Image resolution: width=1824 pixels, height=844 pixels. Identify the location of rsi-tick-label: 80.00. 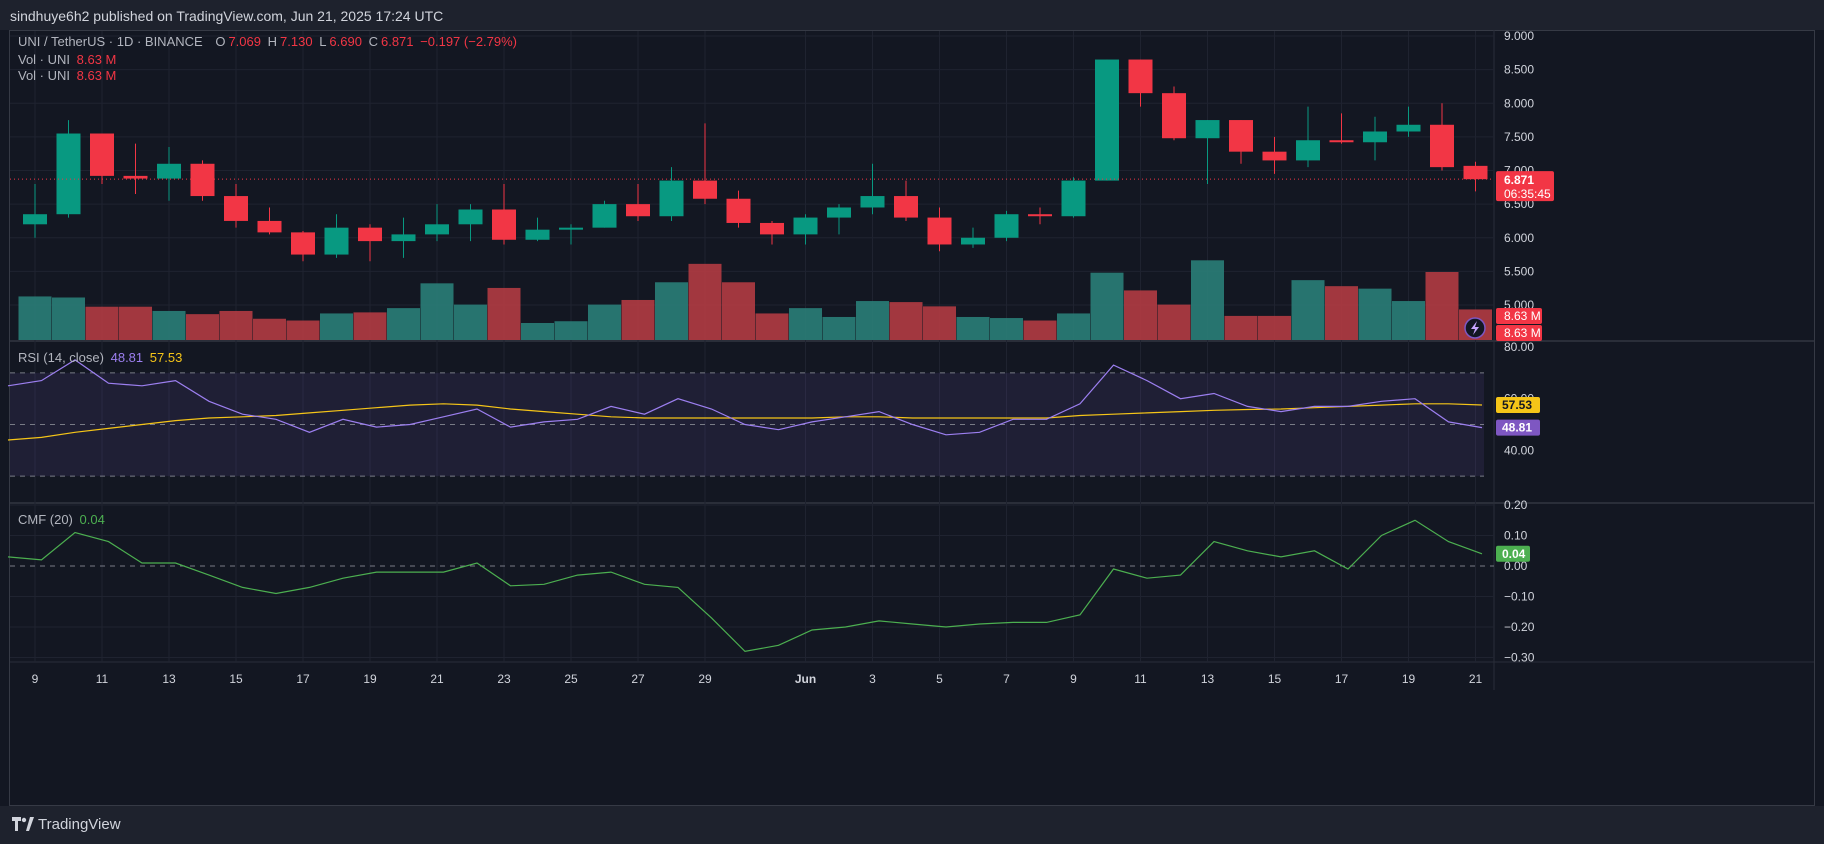
(1519, 347).